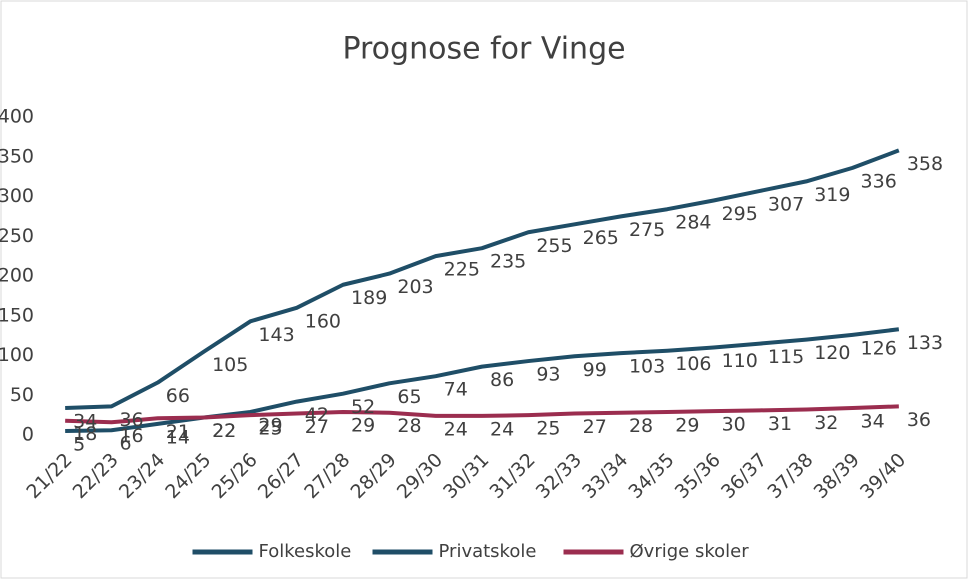  What do you see at coordinates (17, 276) in the screenshot?
I see `y-tick-label: 200` at bounding box center [17, 276].